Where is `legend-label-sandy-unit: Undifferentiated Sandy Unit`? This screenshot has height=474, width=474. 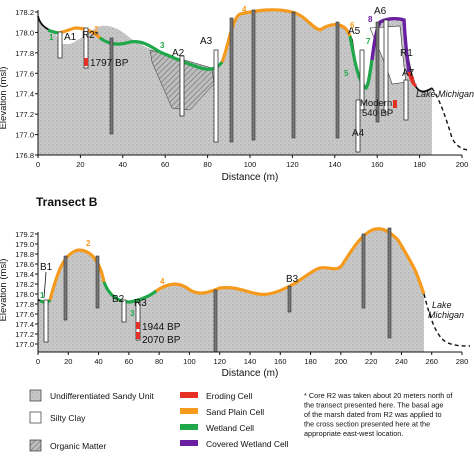
legend-label-sandy-unit: Undifferentiated Sandy Unit is located at coordinates (102, 396).